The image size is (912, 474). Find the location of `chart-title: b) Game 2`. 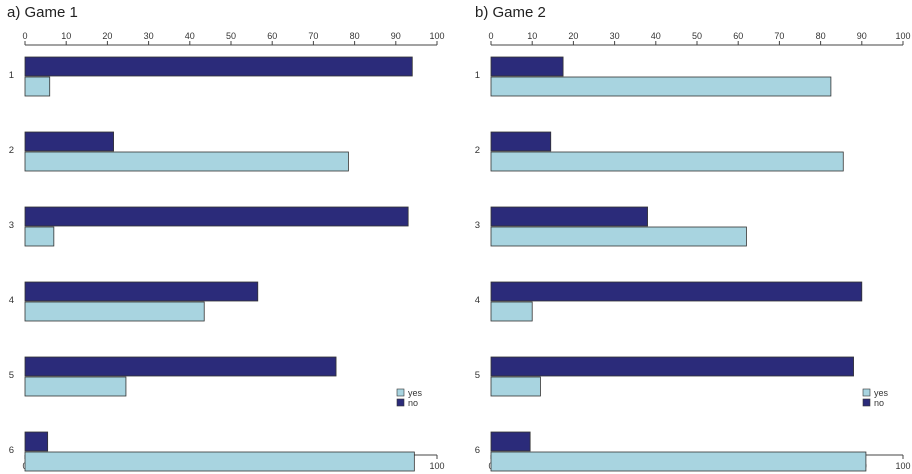

chart-title: b) Game 2 is located at coordinates (510, 12).